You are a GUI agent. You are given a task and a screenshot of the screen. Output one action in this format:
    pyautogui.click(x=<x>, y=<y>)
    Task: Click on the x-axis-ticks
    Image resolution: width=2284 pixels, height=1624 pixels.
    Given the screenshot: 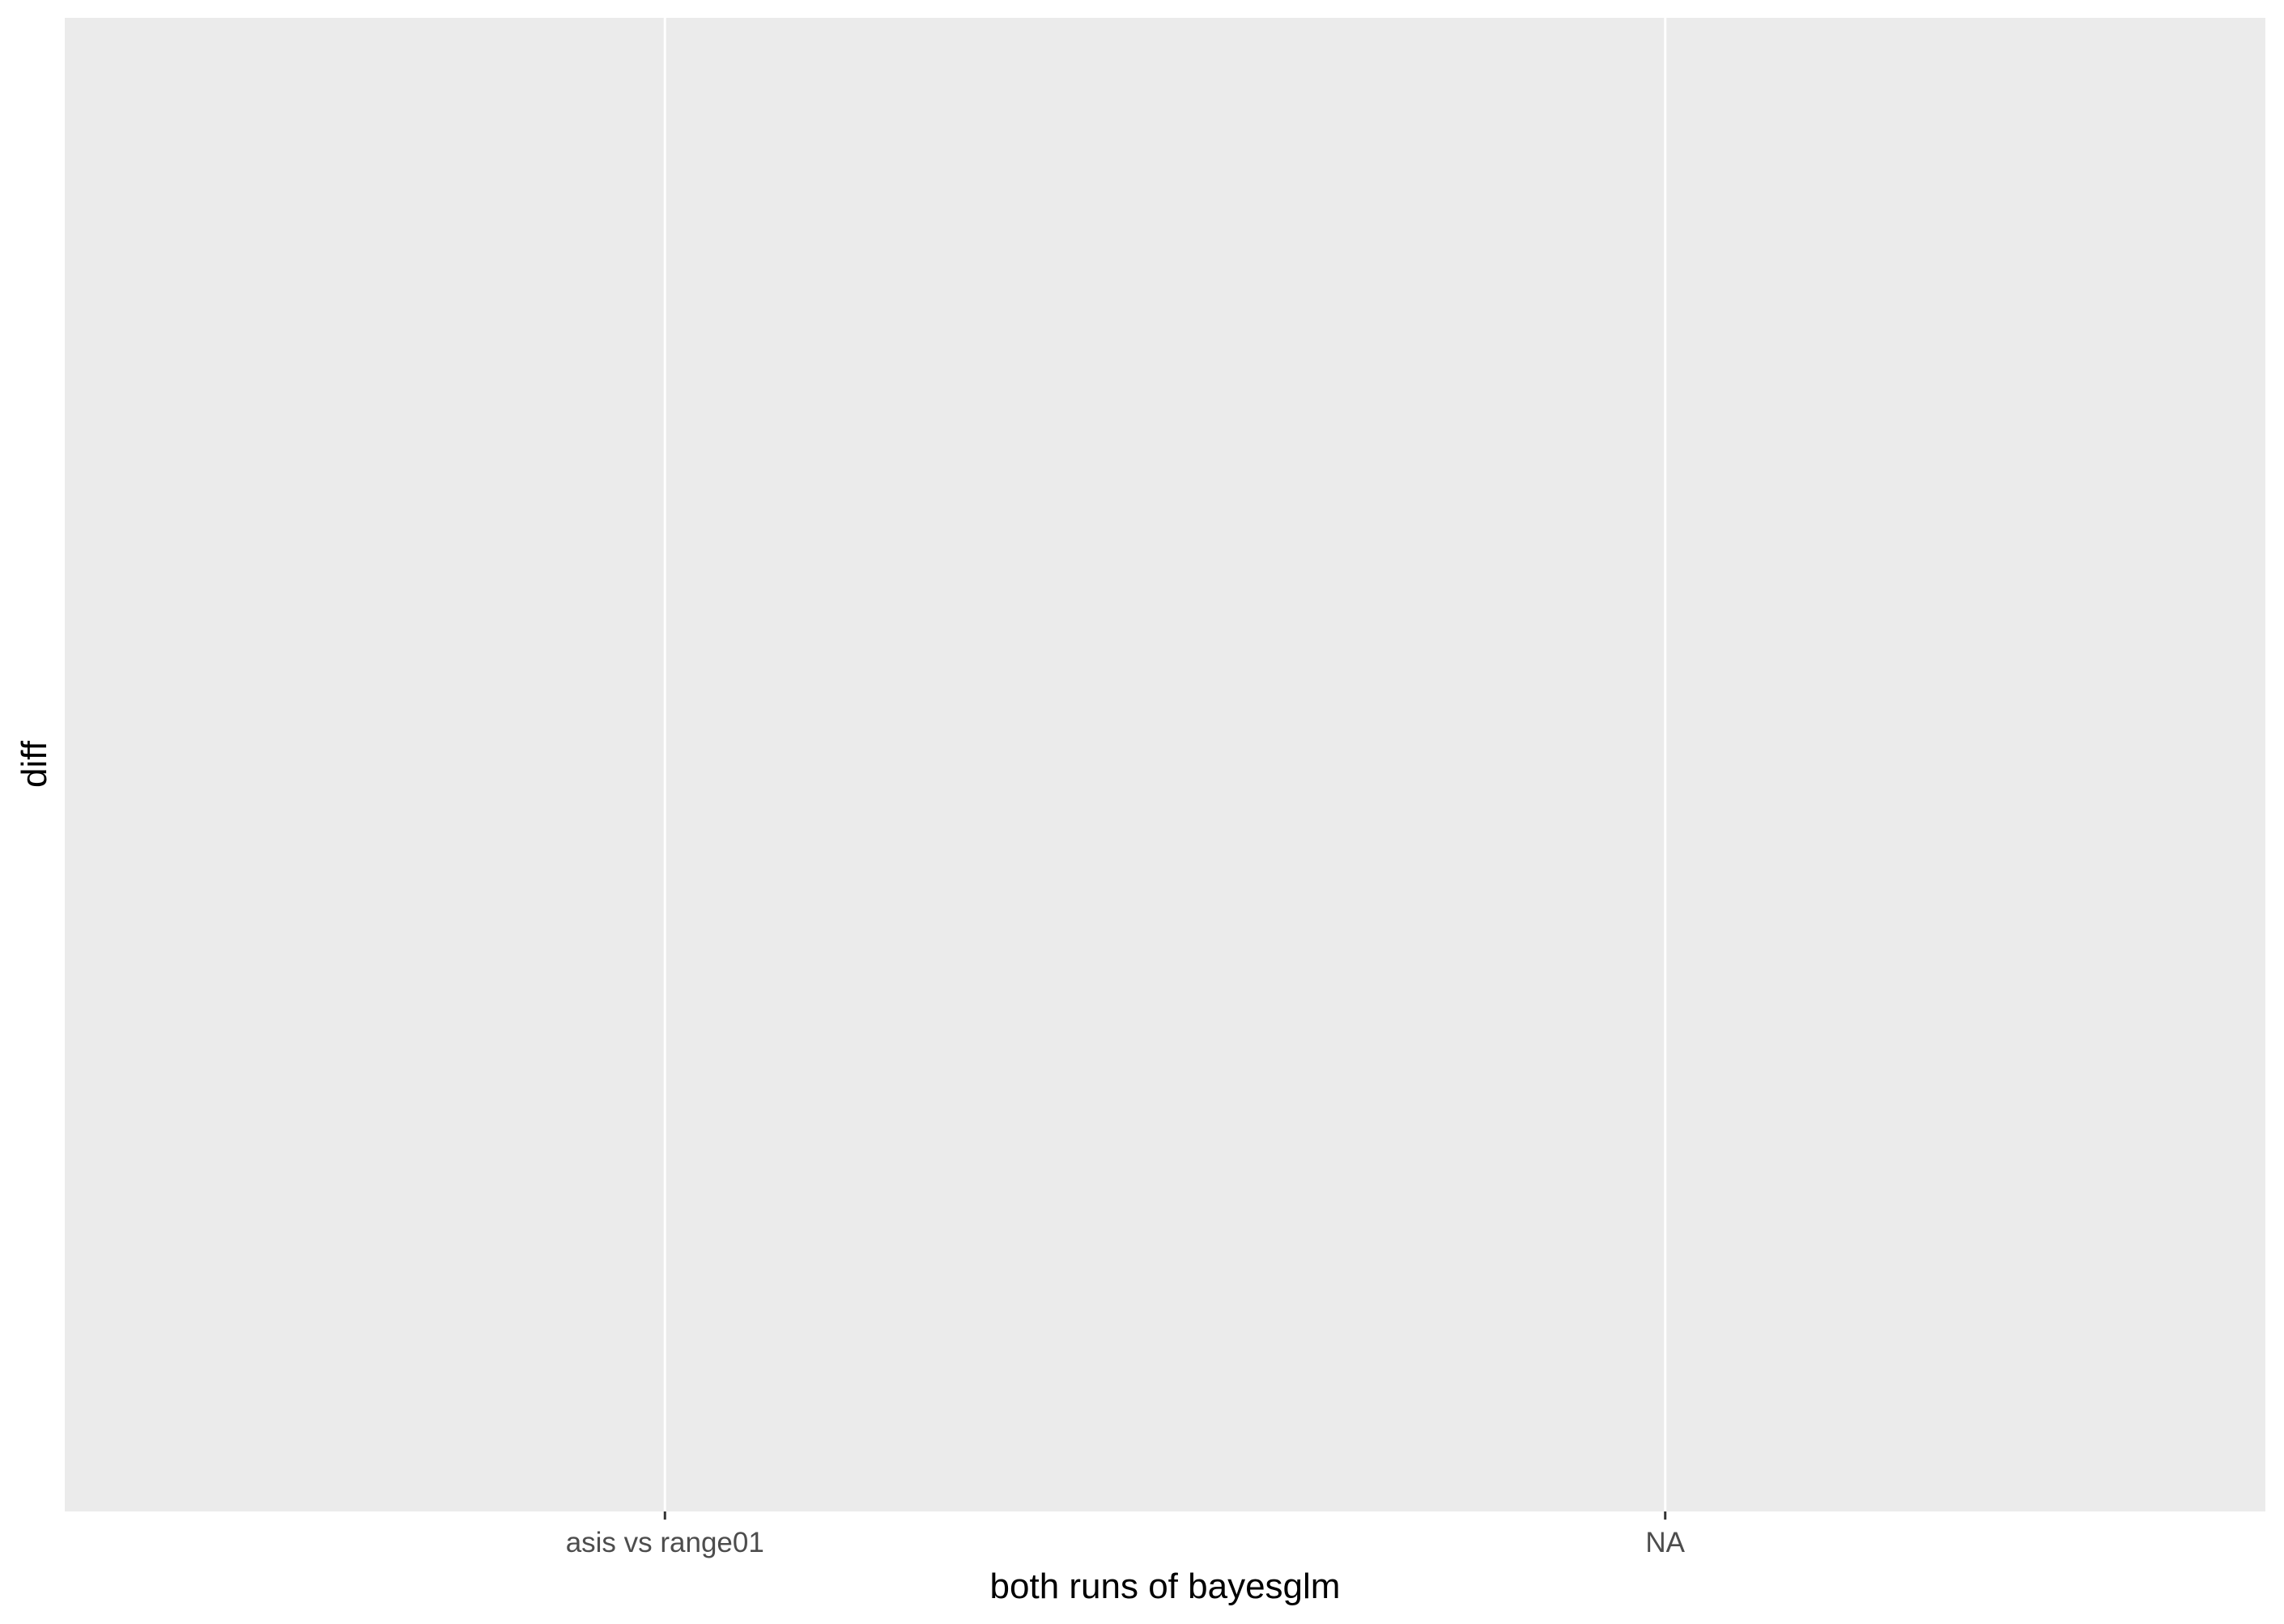 What is the action you would take?
    pyautogui.click(x=1165, y=1515)
    